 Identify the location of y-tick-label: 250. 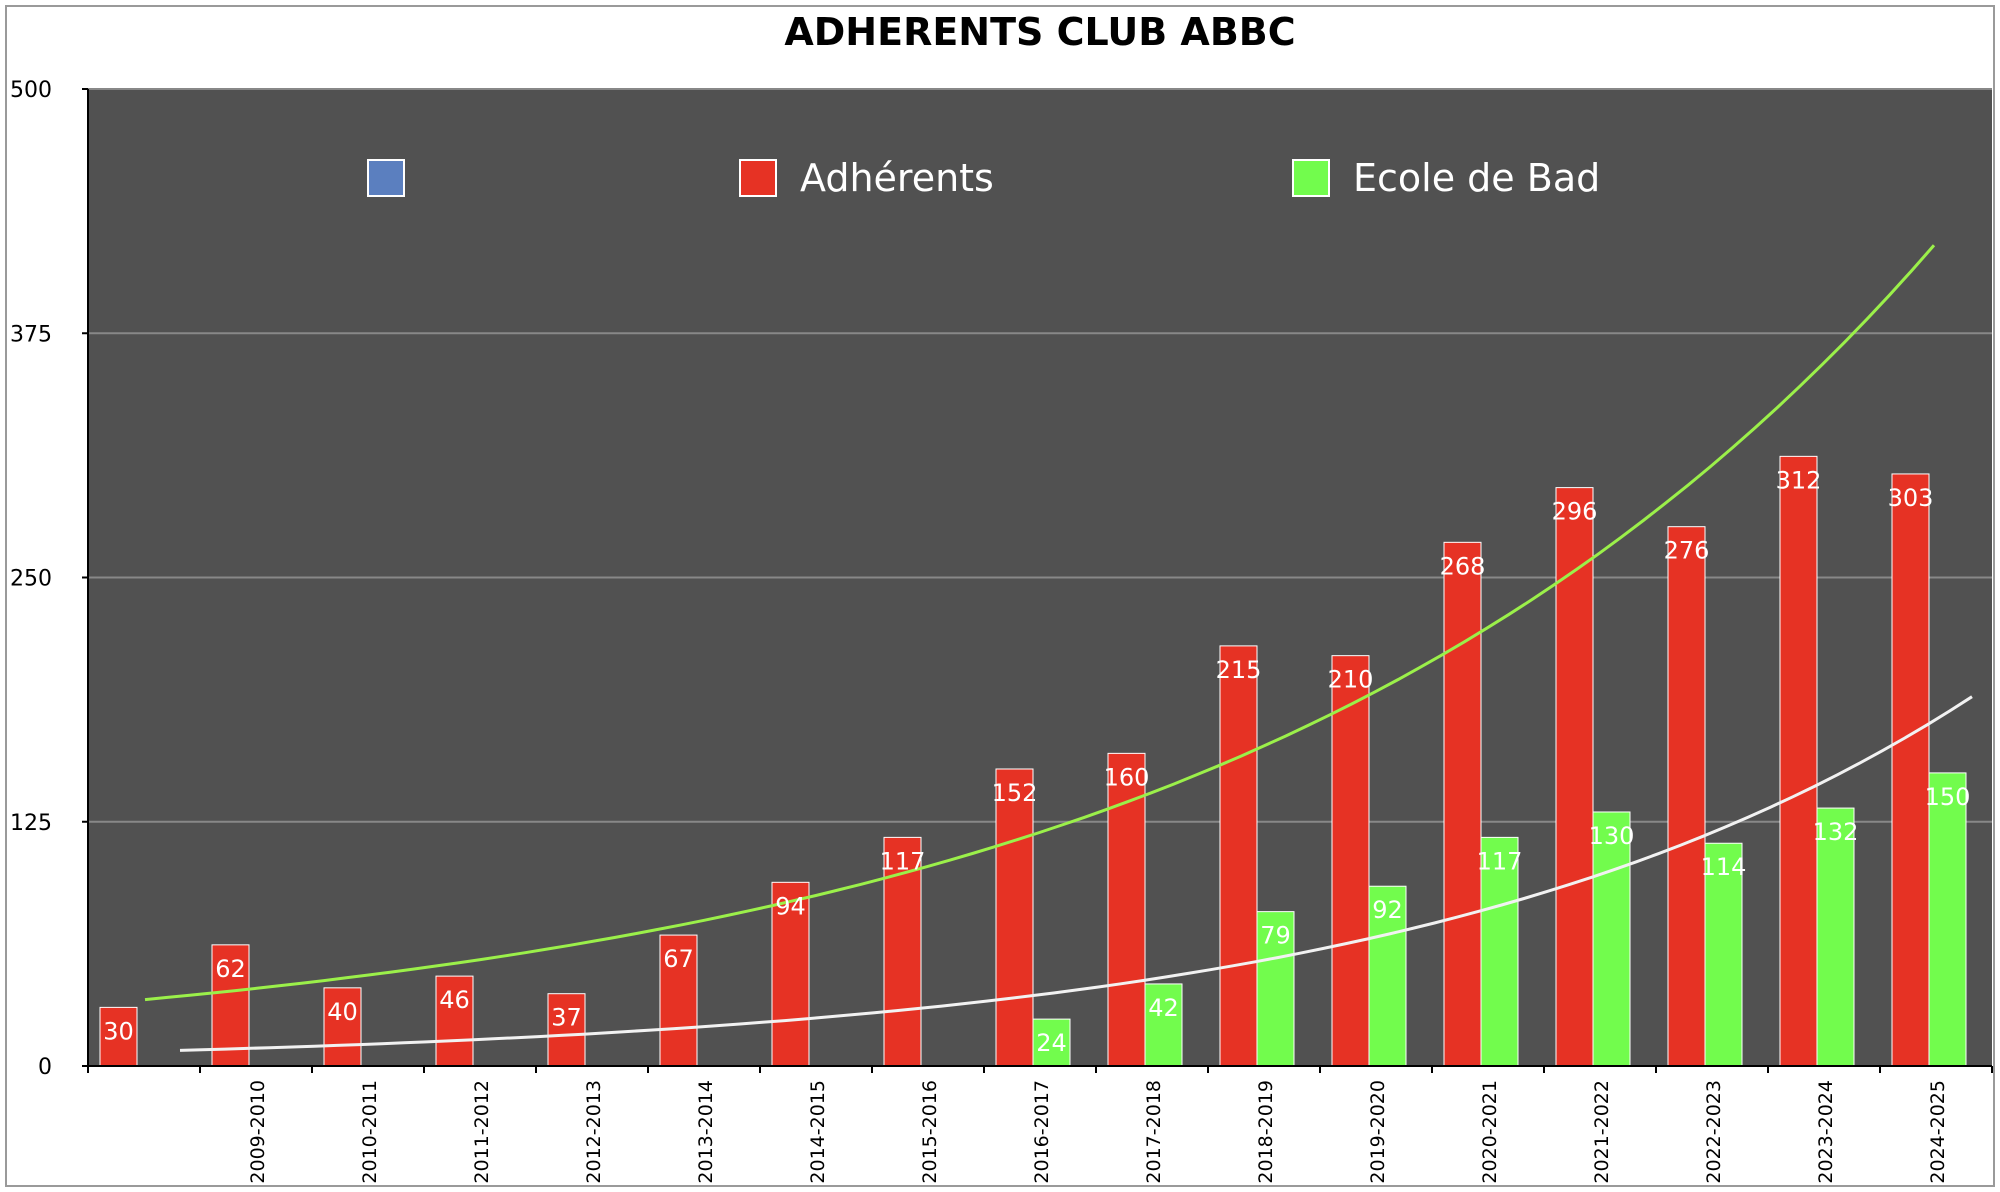
(31, 579).